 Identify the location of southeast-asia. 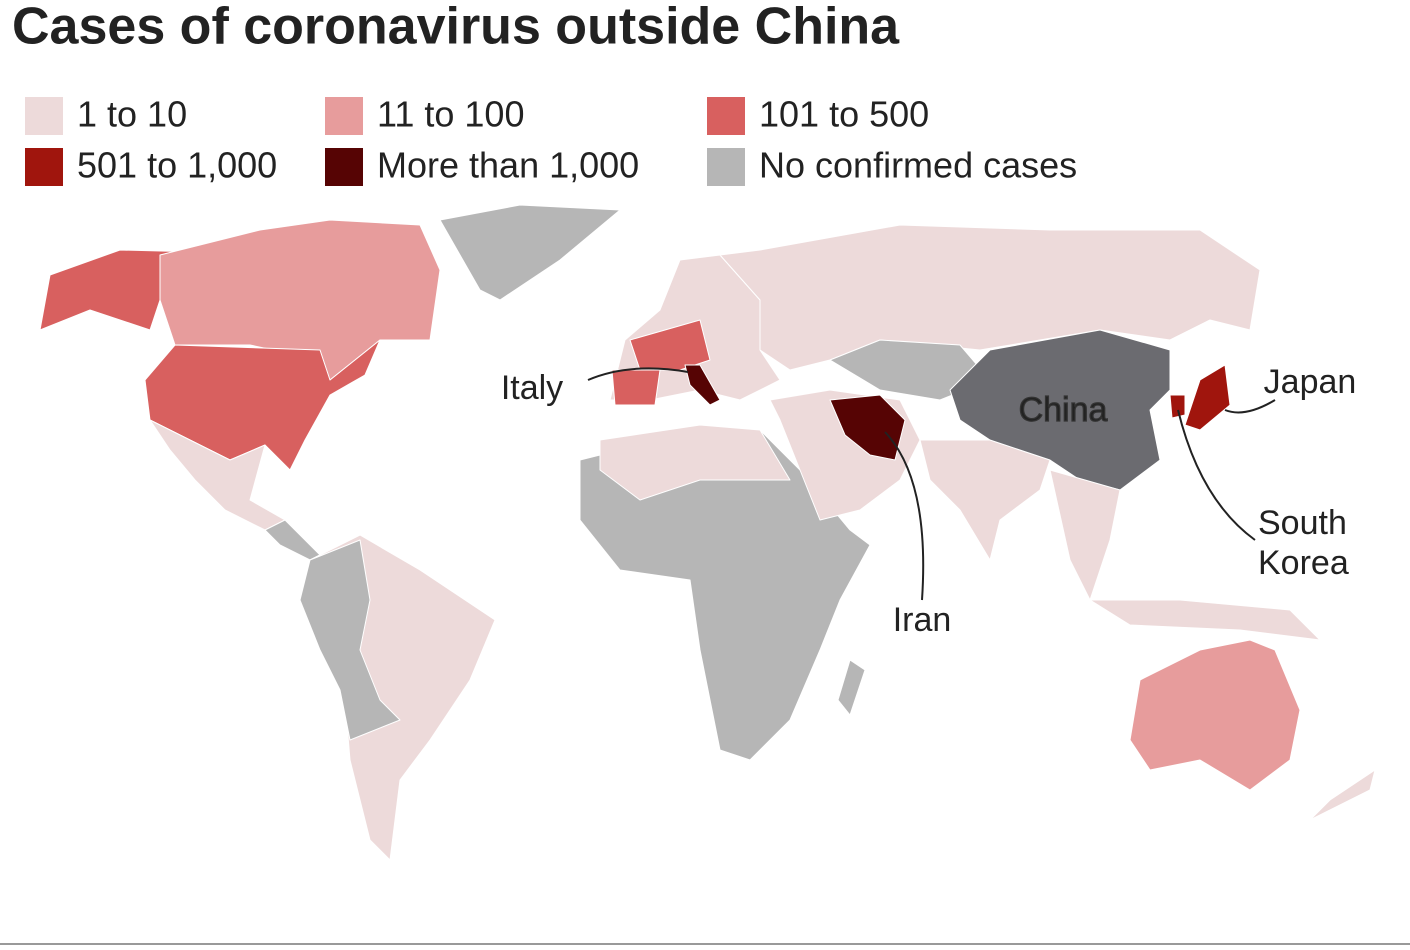
(1085, 535).